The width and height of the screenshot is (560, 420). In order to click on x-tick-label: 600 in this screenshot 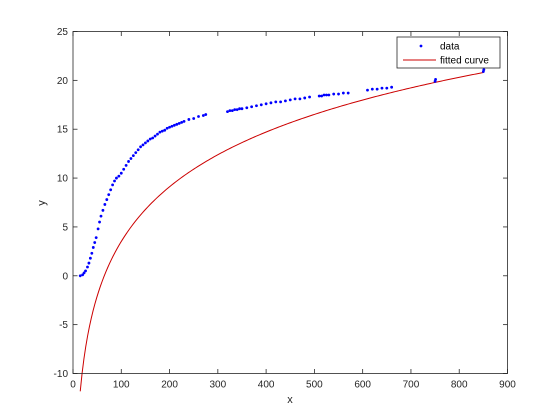, I will do `click(362, 385)`.